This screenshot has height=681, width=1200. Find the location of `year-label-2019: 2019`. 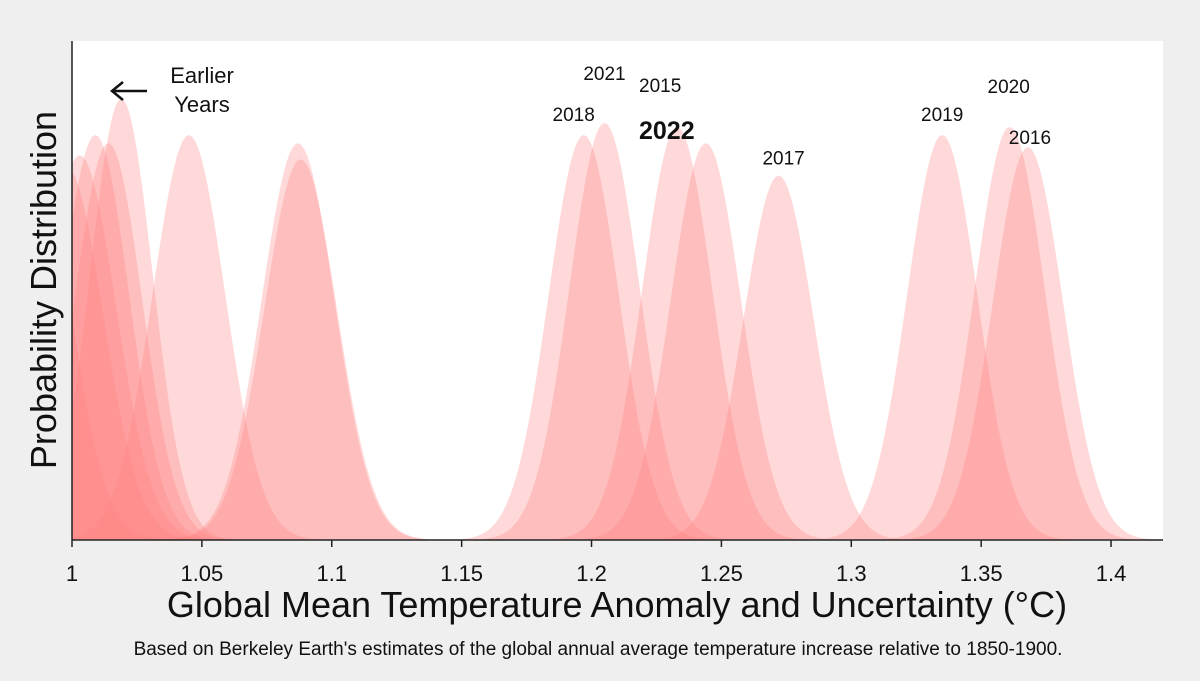

year-label-2019: 2019 is located at coordinates (942, 115).